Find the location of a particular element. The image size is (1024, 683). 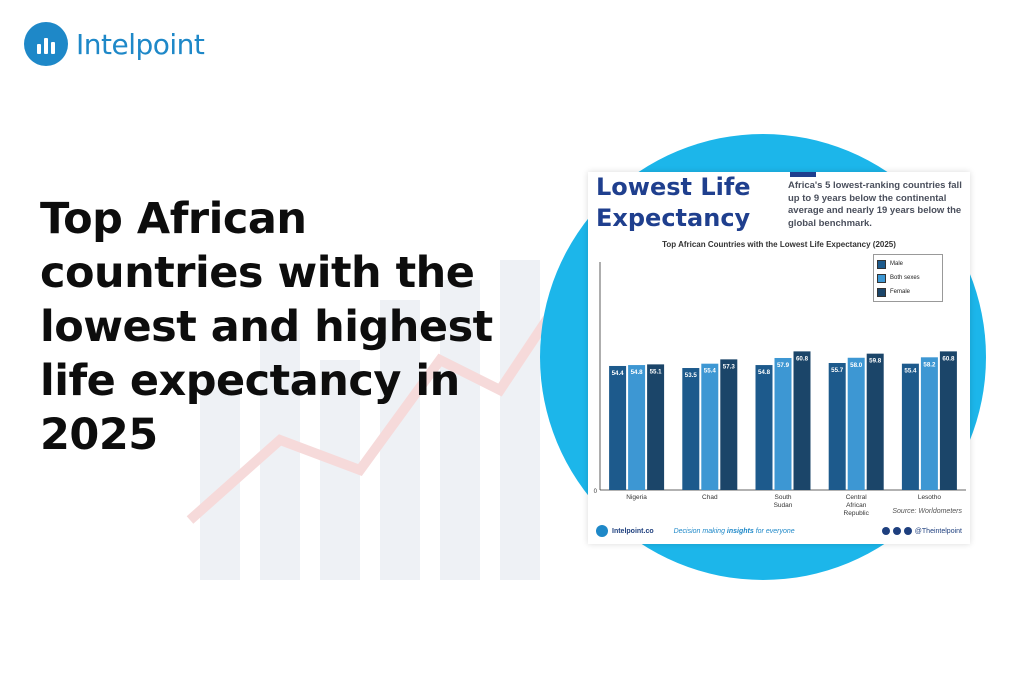

x-tick-label: Nigeria is located at coordinates (636, 497).